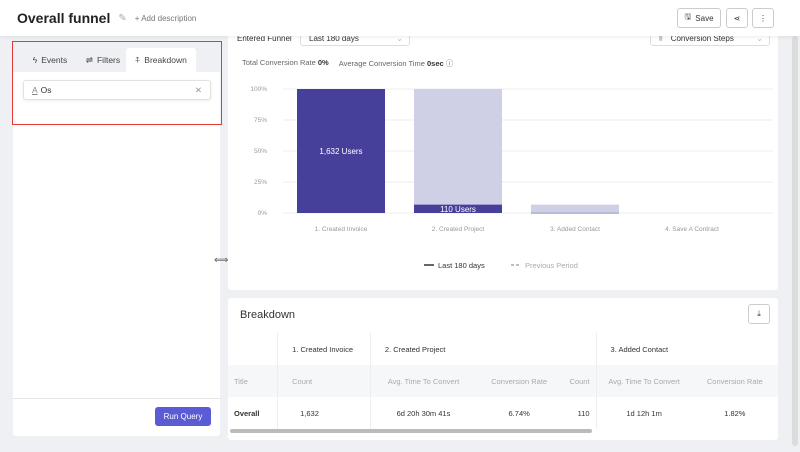  Describe the element at coordinates (258, 89) in the screenshot. I see `y-tick-label: 100%` at that location.